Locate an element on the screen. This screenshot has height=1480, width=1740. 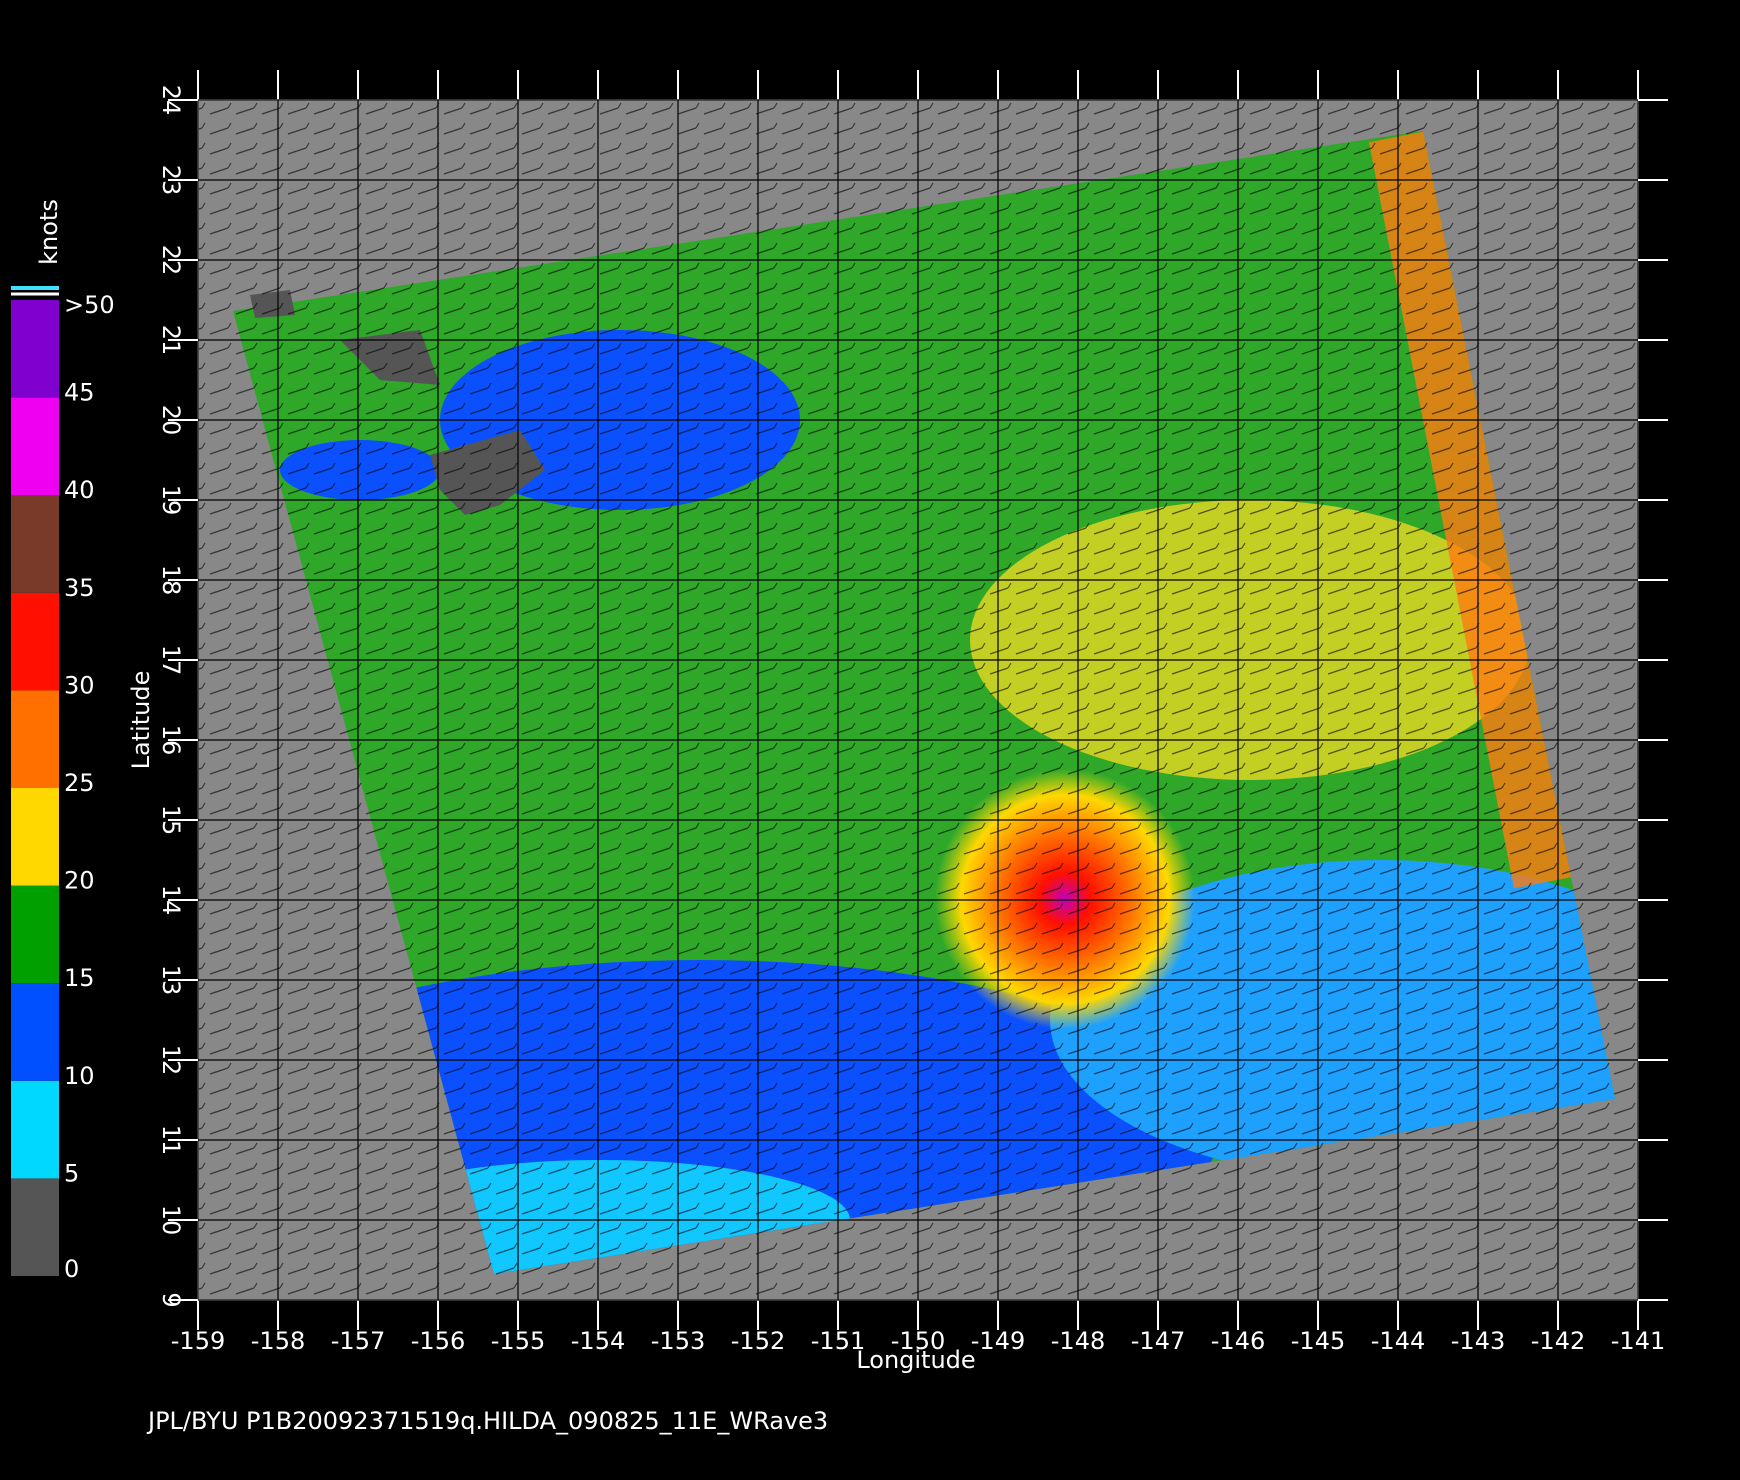
colorbar-tick-label: 35 is located at coordinates (79, 588).